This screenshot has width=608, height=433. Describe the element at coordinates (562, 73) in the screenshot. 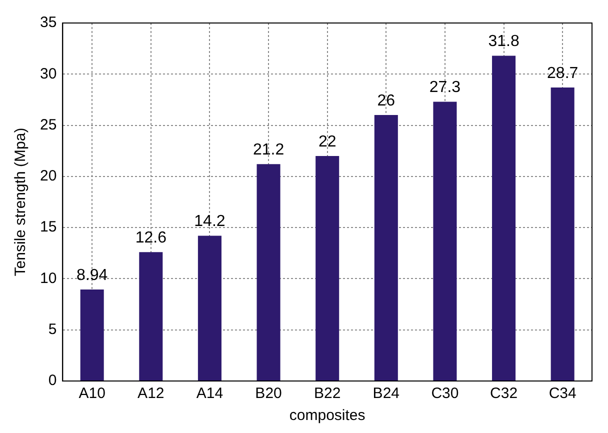

I see `data-label: 28.7` at that location.